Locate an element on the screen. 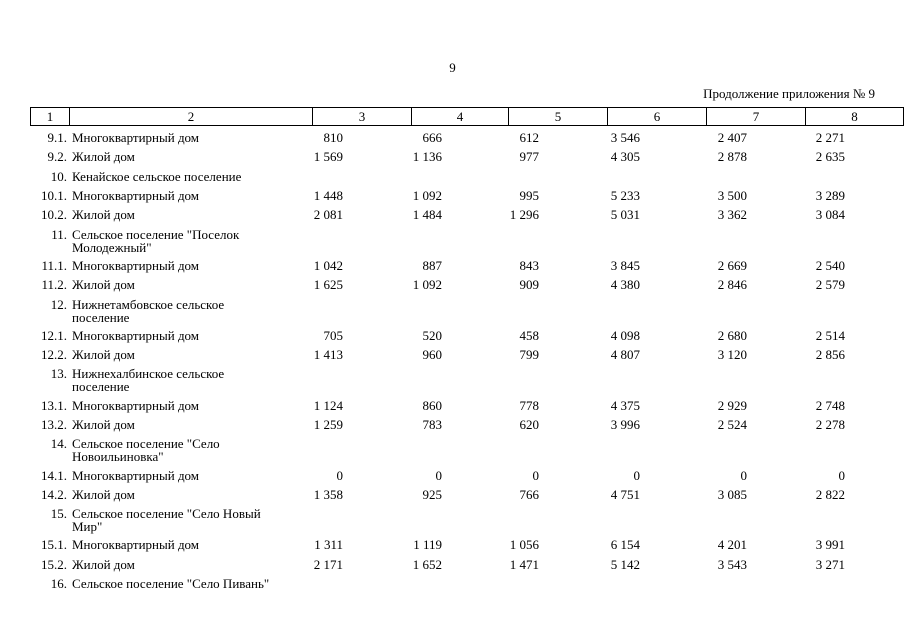 This screenshot has width=905, height=640. cell-col3: 1 124 is located at coordinates (328, 405).